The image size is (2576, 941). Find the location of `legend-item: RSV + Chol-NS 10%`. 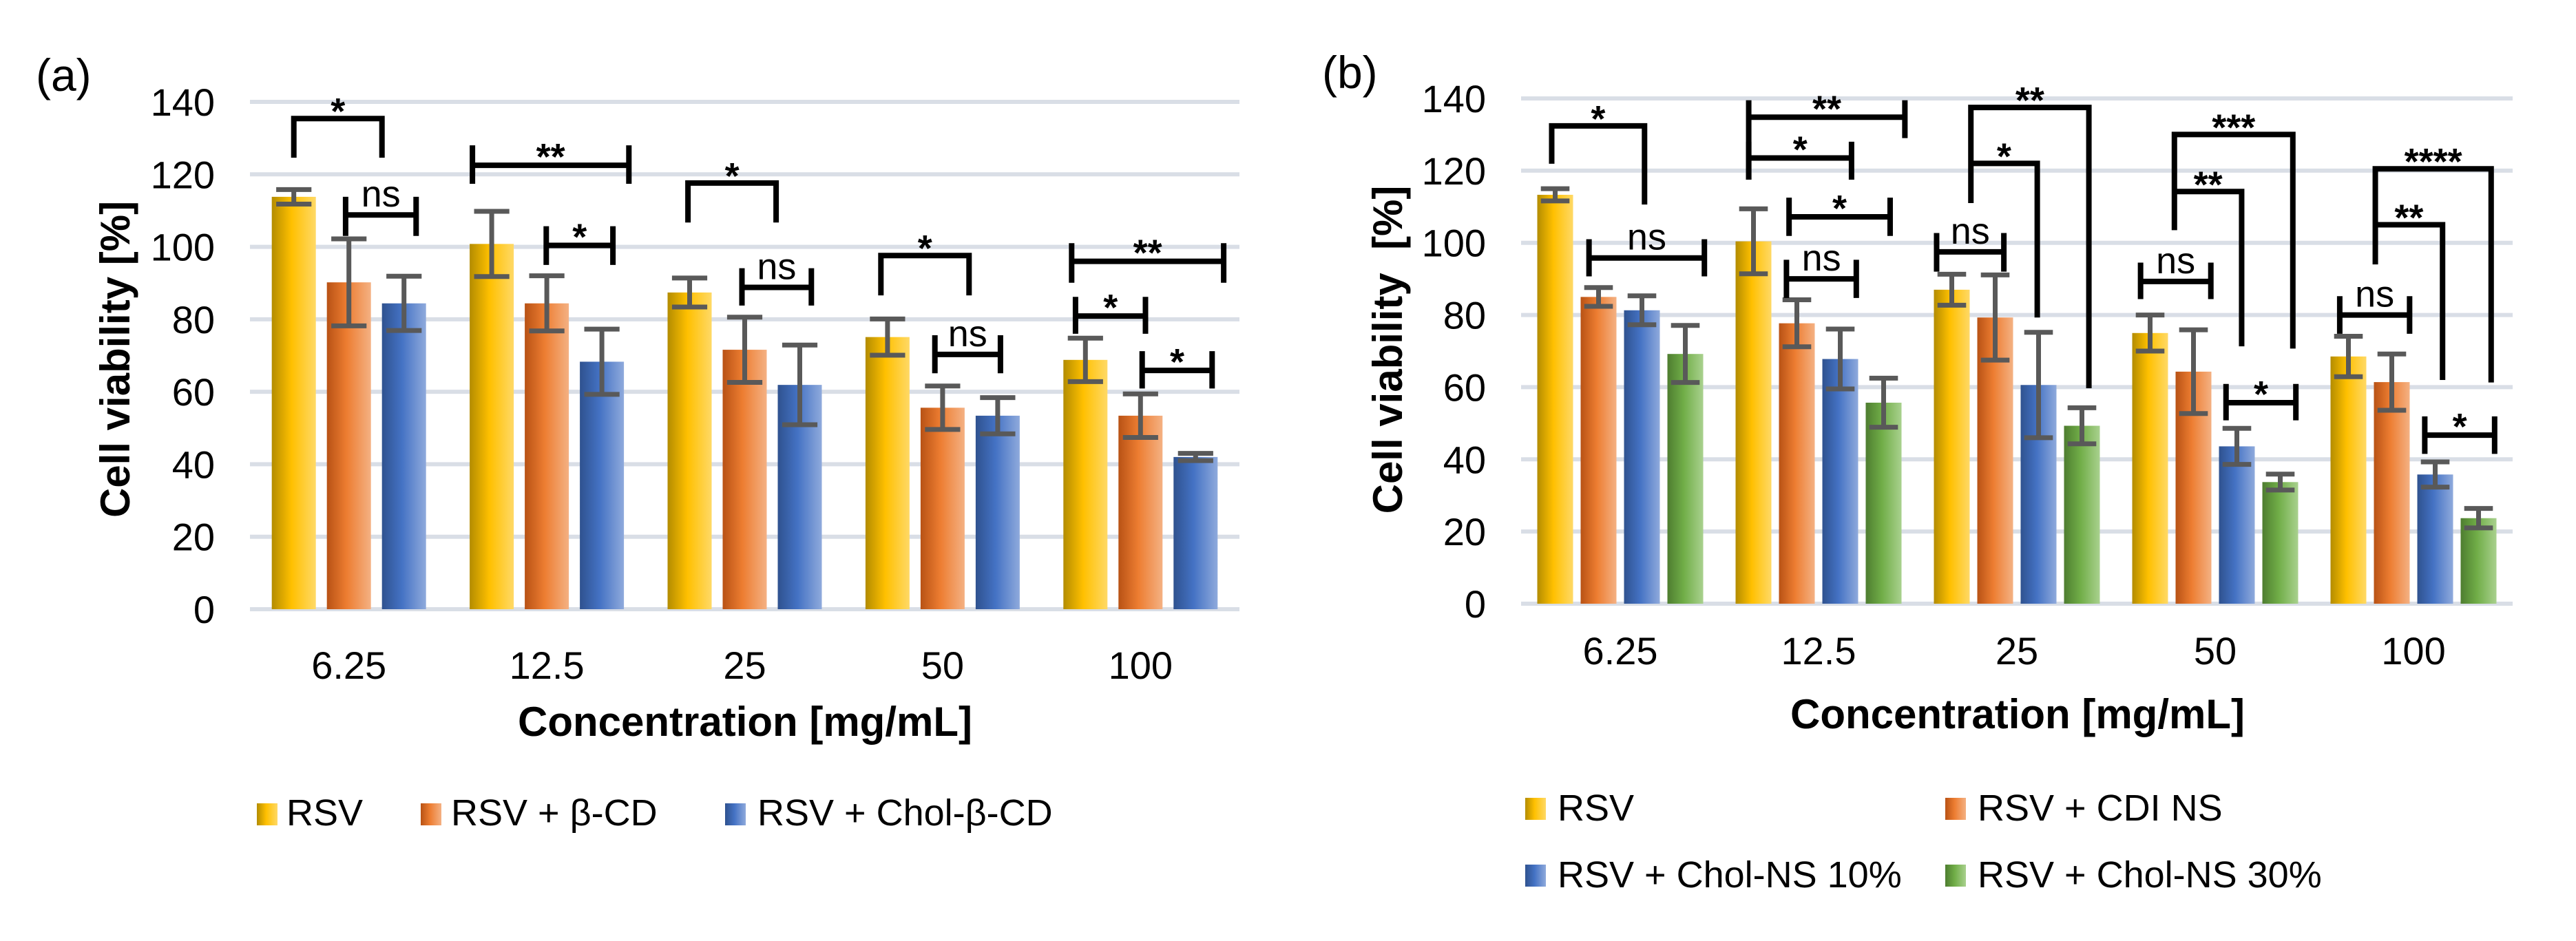

legend-item: RSV + Chol-NS 10% is located at coordinates (1713, 875).